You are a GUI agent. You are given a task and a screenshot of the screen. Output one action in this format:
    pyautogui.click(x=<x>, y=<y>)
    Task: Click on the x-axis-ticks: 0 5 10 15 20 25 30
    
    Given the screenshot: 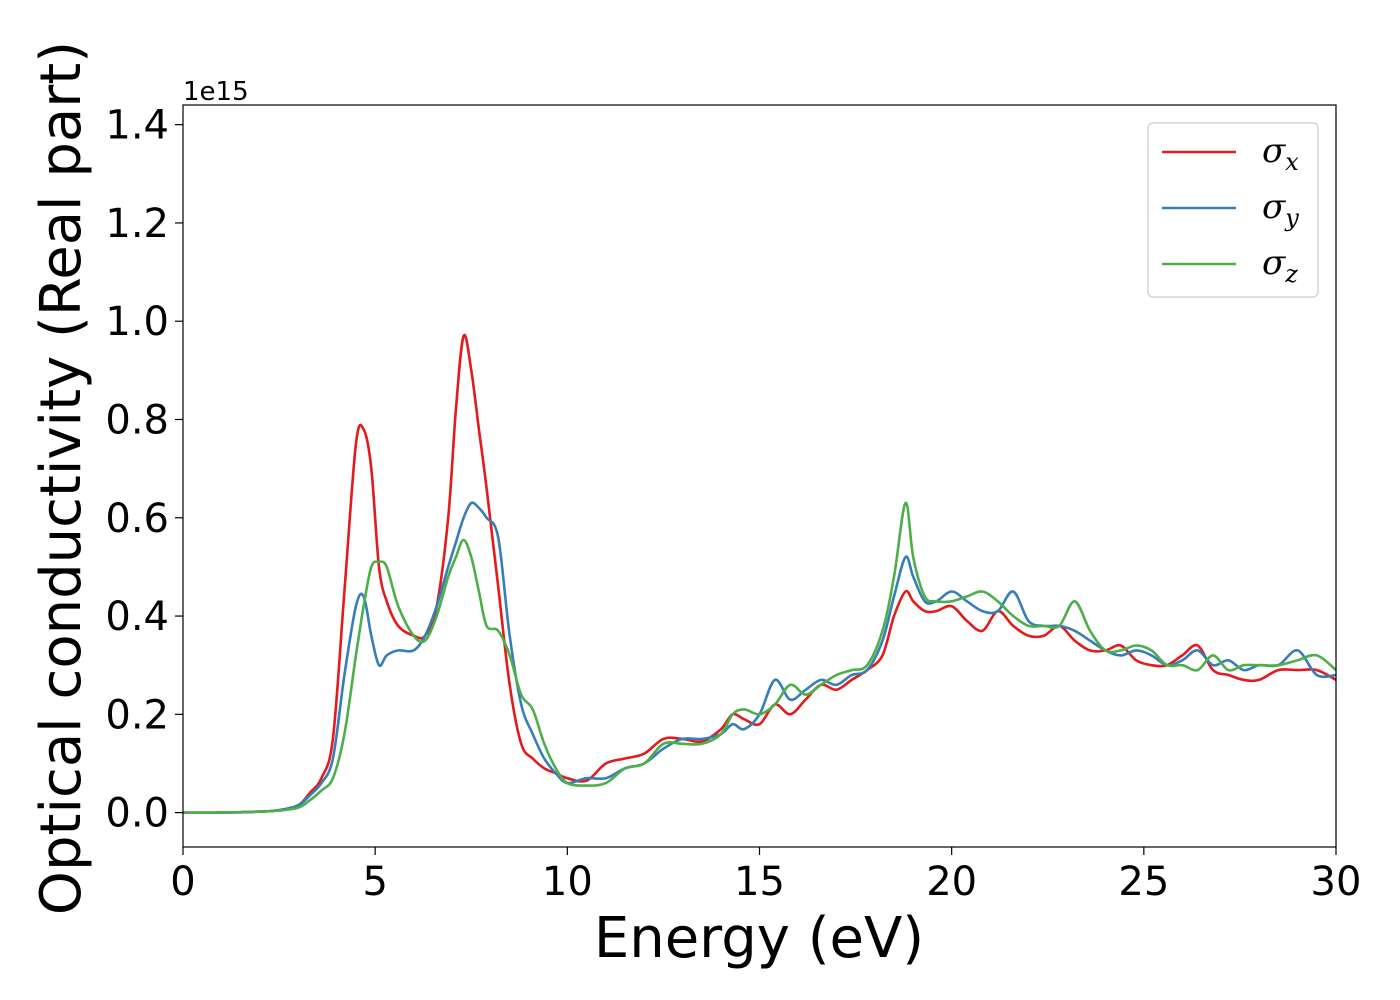 What is the action you would take?
    pyautogui.click(x=765, y=876)
    